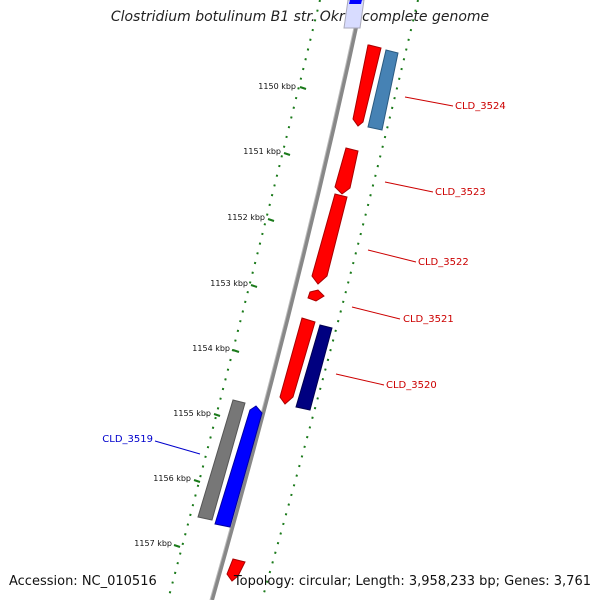 This screenshot has width=600, height=600. What do you see at coordinates (460, 192) in the screenshot?
I see `gene-label: CLD_3523` at bounding box center [460, 192].